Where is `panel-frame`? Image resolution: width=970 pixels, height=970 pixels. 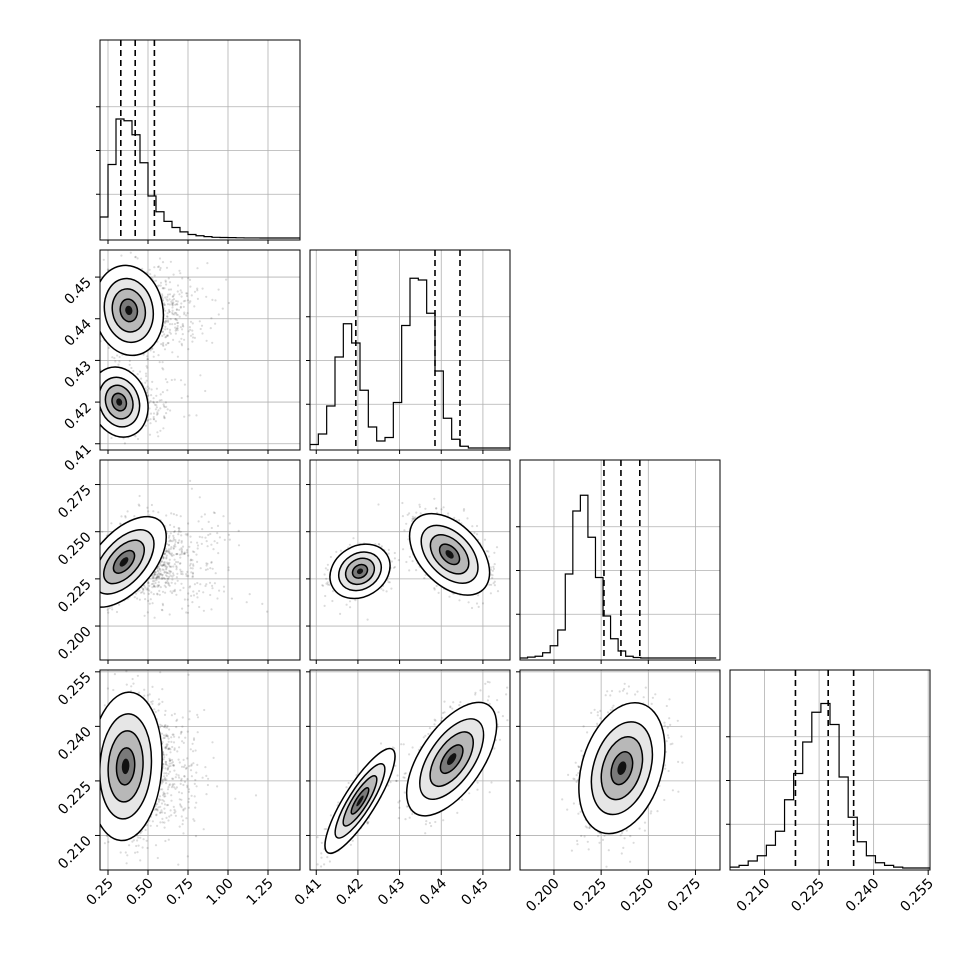
panel-frame is located at coordinates (410, 350).